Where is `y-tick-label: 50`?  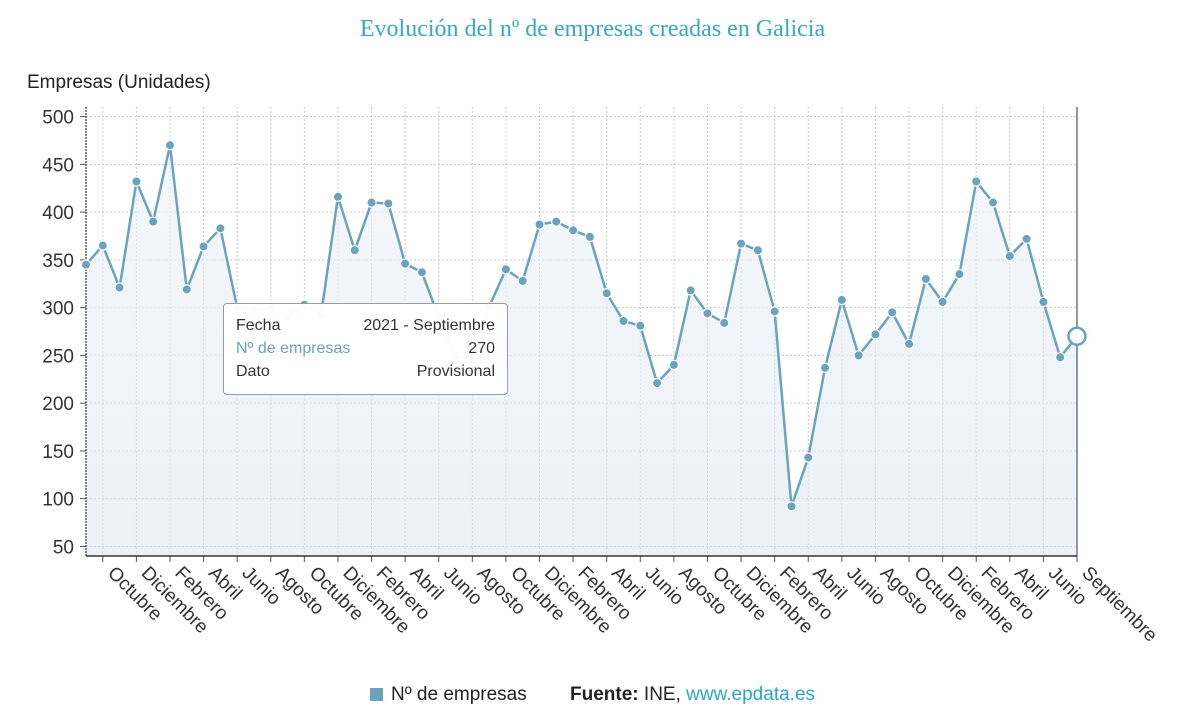 y-tick-label: 50 is located at coordinates (63, 547).